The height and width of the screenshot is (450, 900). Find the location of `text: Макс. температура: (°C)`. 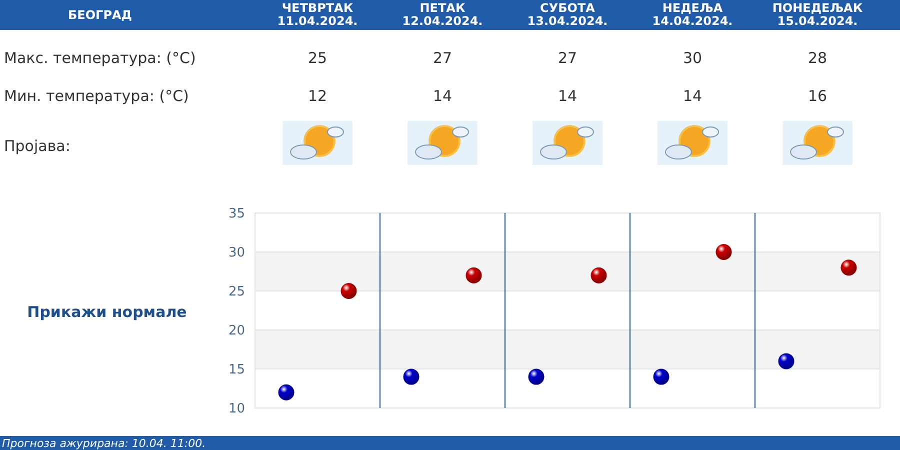

text: Макс. температура: (°C) is located at coordinates (100, 58).